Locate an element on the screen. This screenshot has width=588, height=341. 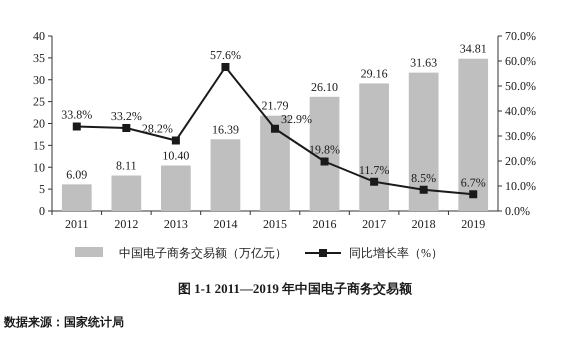
data-label: 11.7% is located at coordinates (374, 169).